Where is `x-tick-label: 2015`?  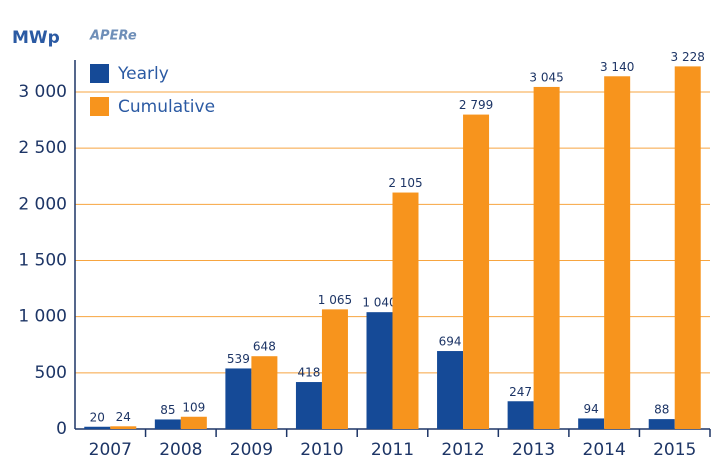
x-tick-label: 2015 is located at coordinates (674, 450).